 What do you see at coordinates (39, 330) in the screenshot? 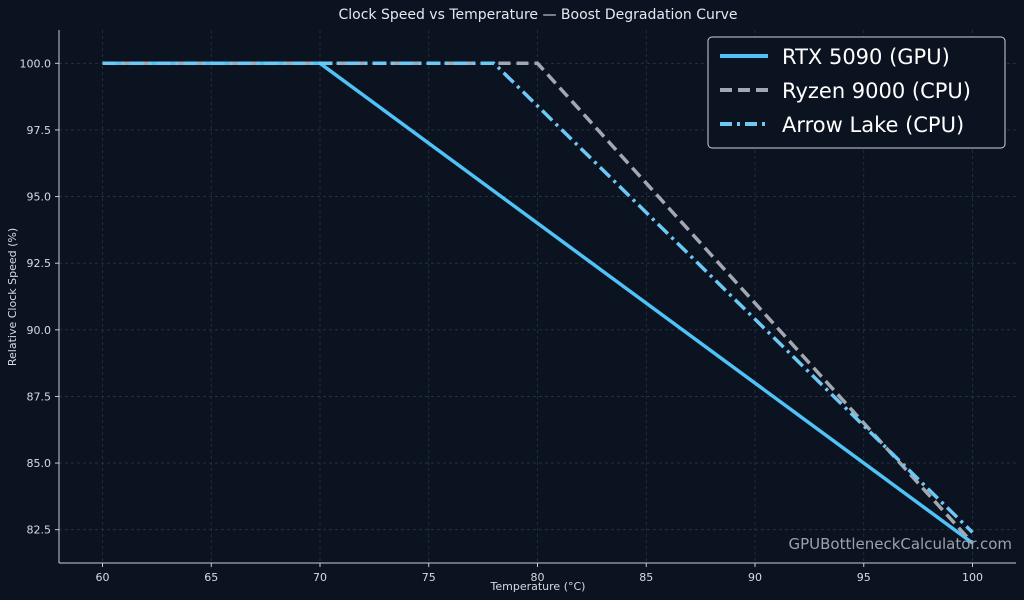
I see `y-tick-label: 90.0` at bounding box center [39, 330].